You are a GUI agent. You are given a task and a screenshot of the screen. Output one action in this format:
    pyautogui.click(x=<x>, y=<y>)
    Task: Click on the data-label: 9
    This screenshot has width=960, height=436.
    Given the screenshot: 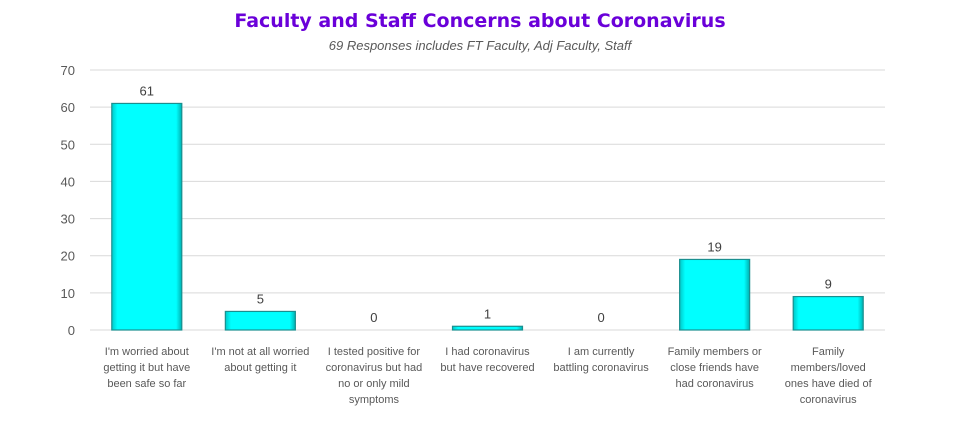 What is the action you would take?
    pyautogui.click(x=828, y=284)
    